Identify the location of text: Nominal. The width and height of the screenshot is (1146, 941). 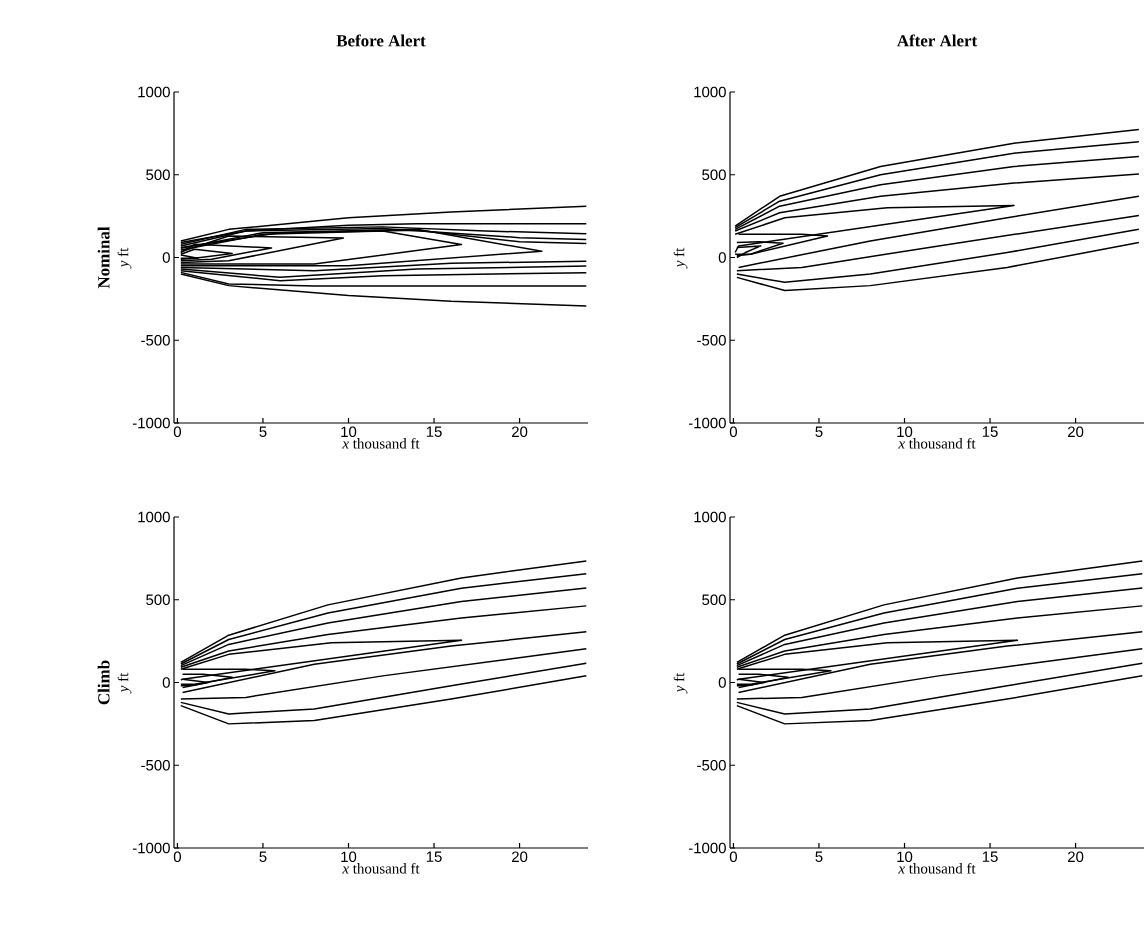
(103, 257).